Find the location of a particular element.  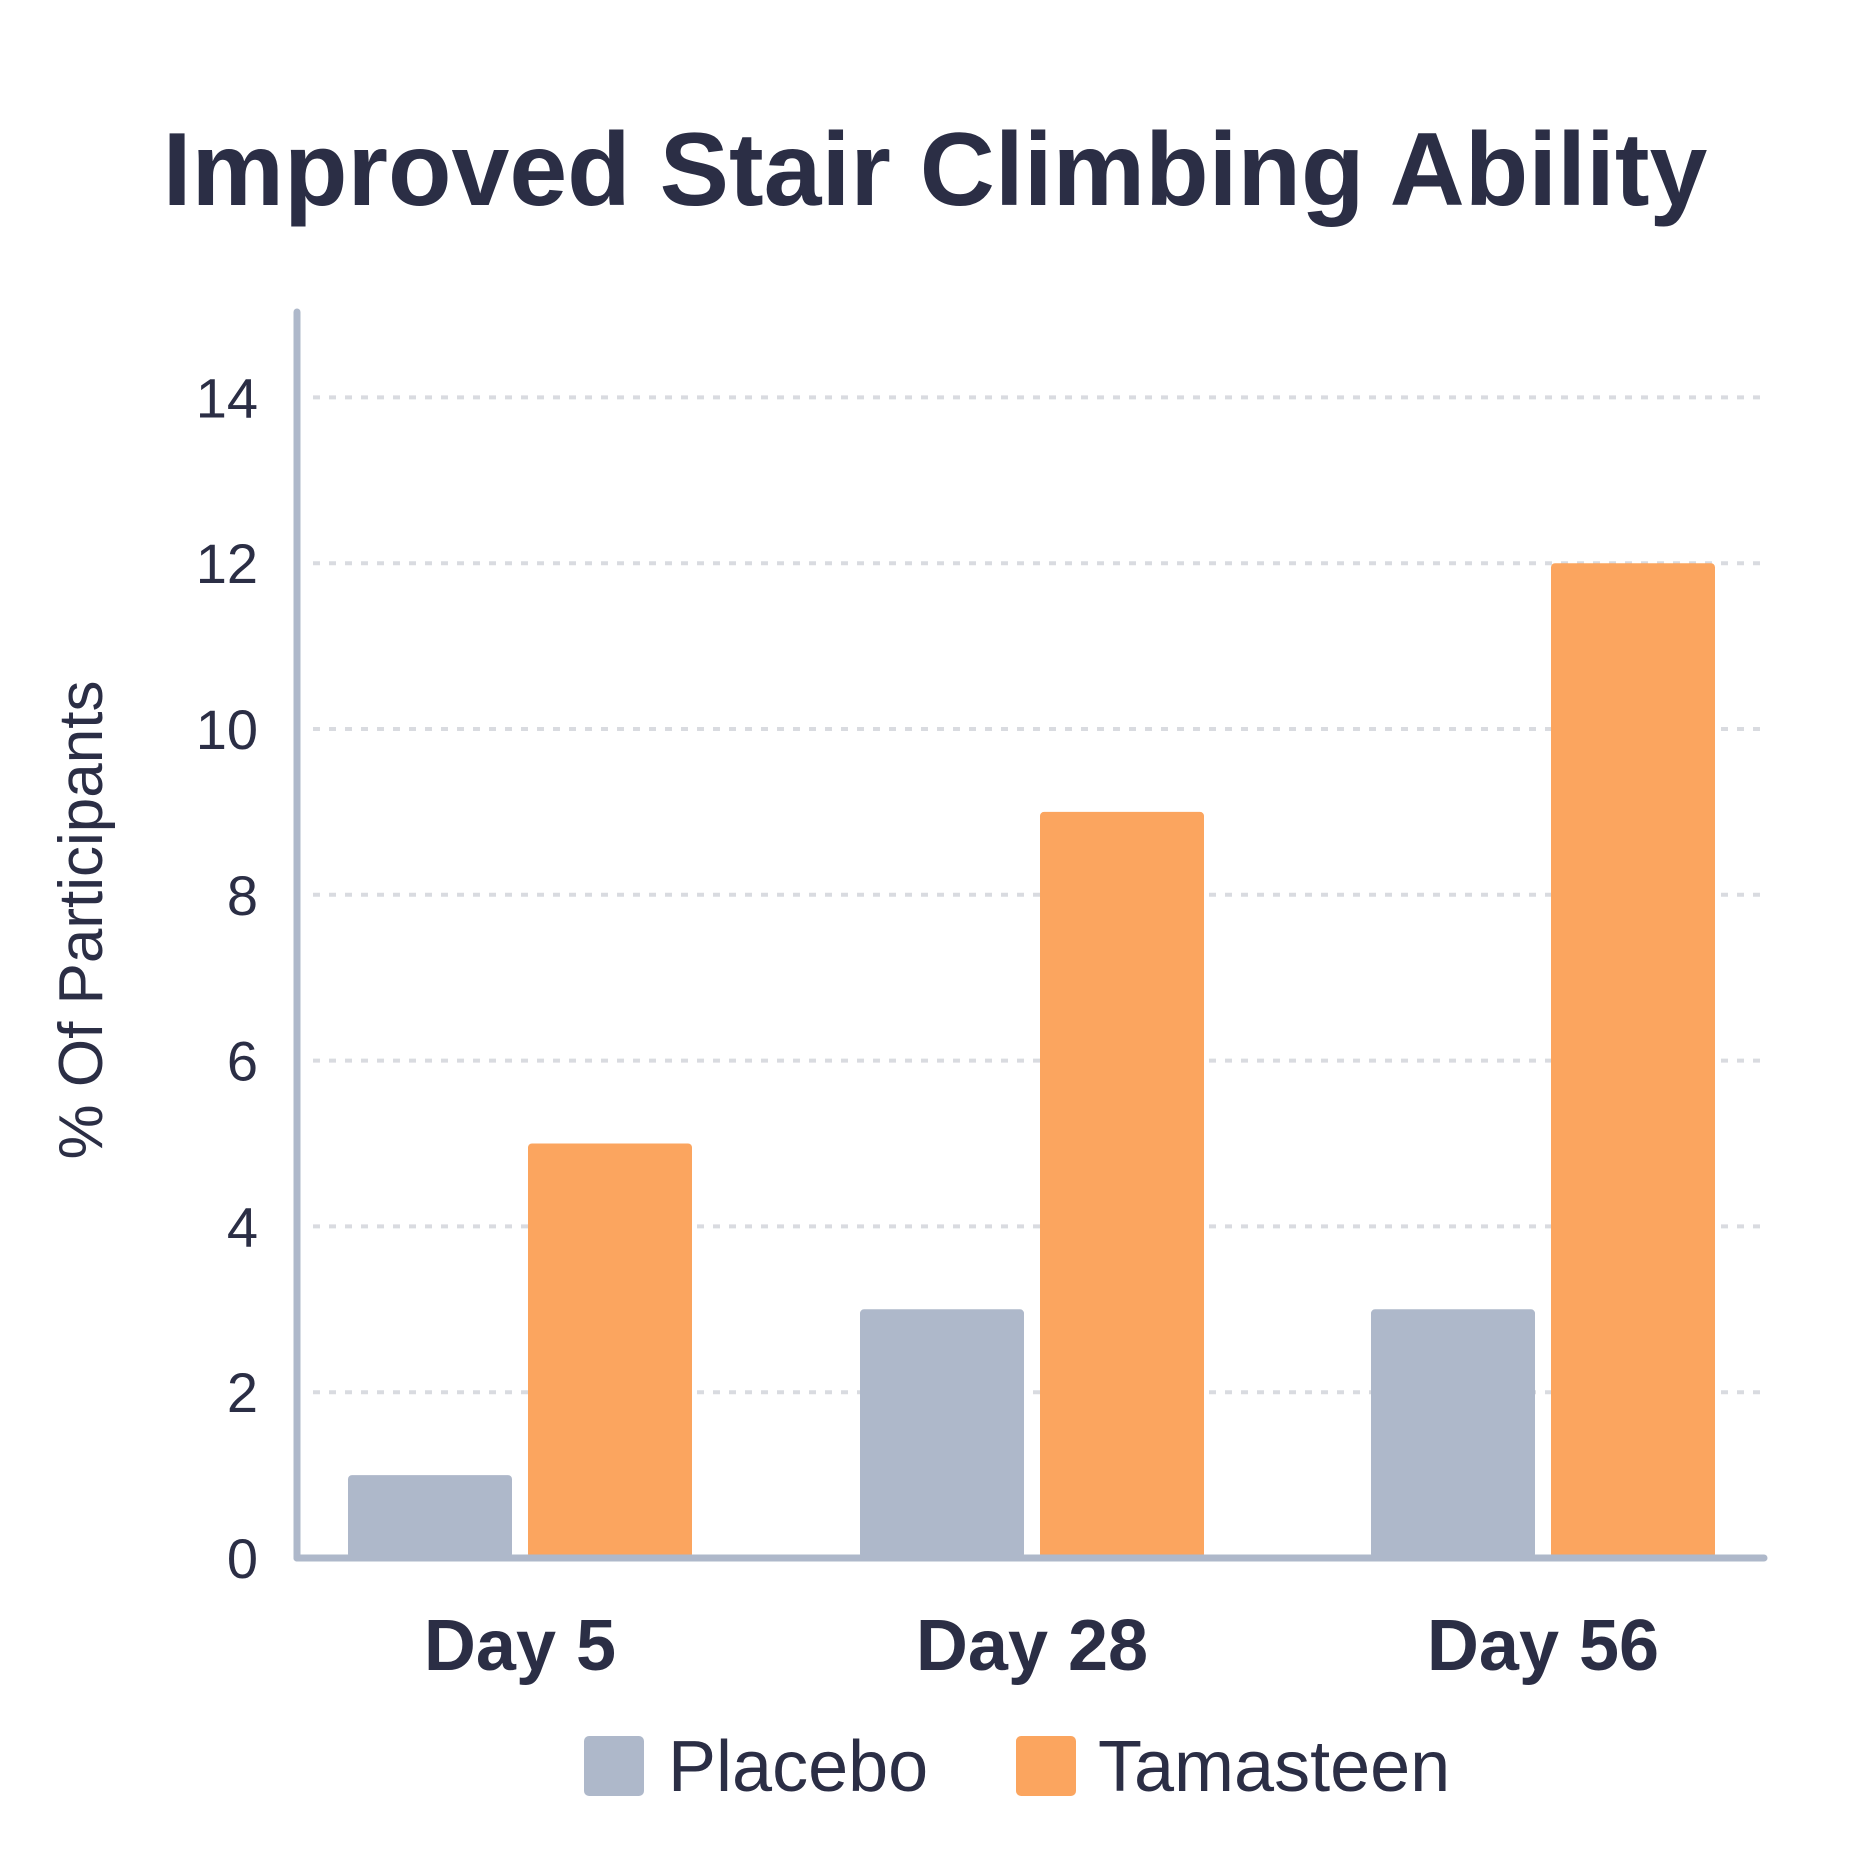

y-tick-label: 14 is located at coordinates (227, 397).